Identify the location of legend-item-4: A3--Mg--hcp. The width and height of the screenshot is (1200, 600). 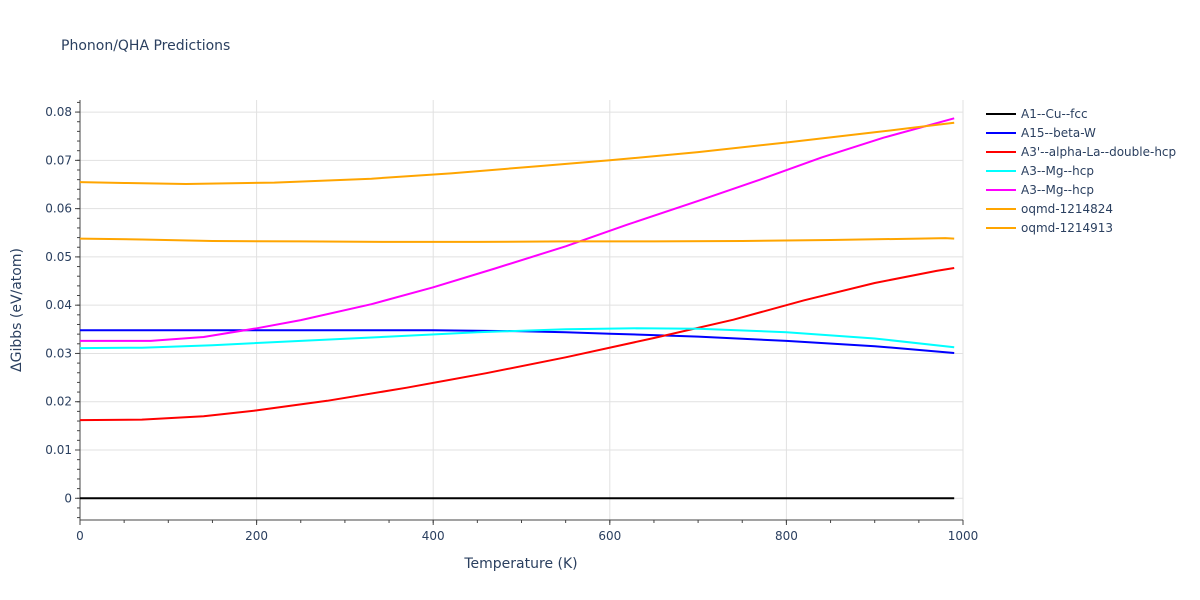
(1040, 190).